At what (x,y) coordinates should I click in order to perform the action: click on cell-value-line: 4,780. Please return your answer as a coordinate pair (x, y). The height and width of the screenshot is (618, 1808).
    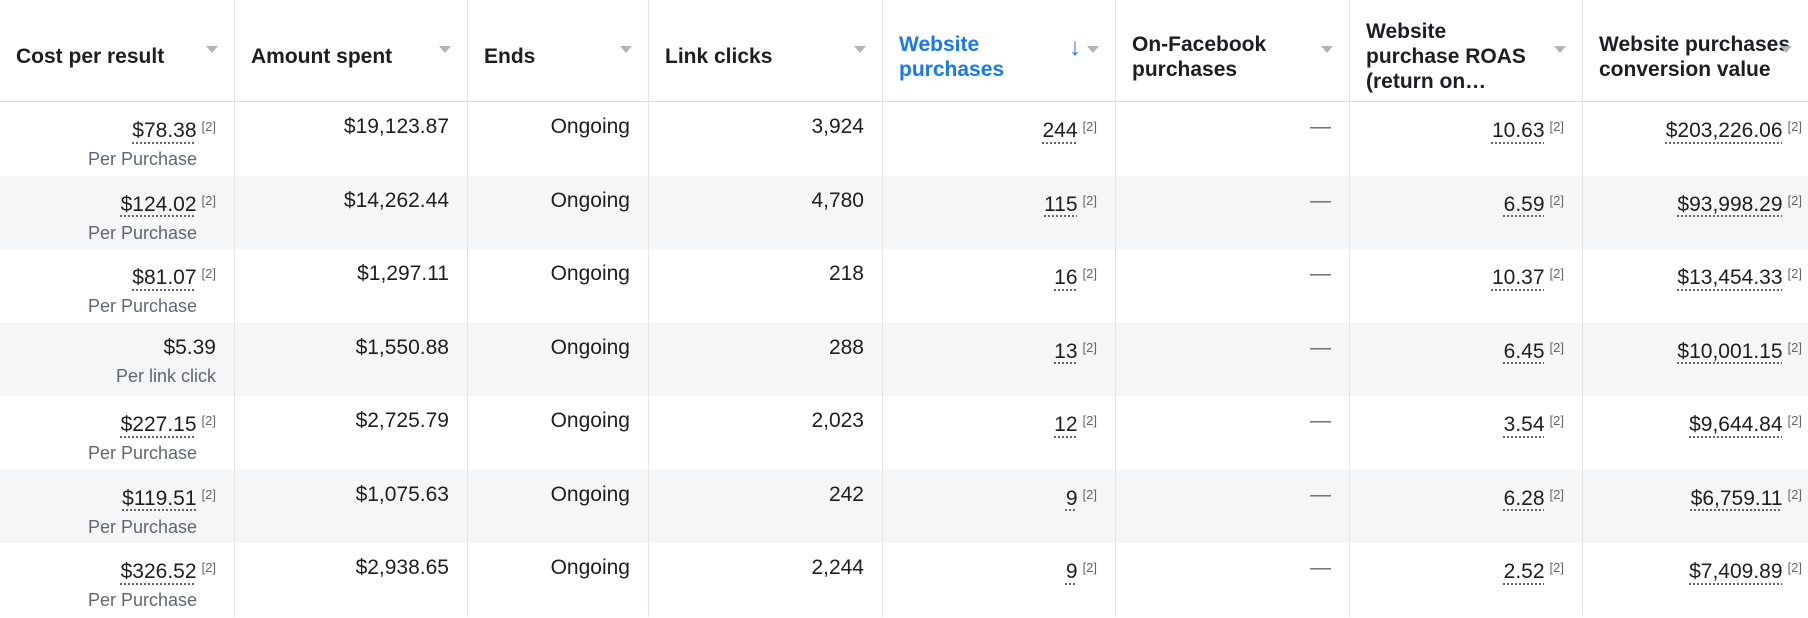
    Looking at the image, I should click on (760, 201).